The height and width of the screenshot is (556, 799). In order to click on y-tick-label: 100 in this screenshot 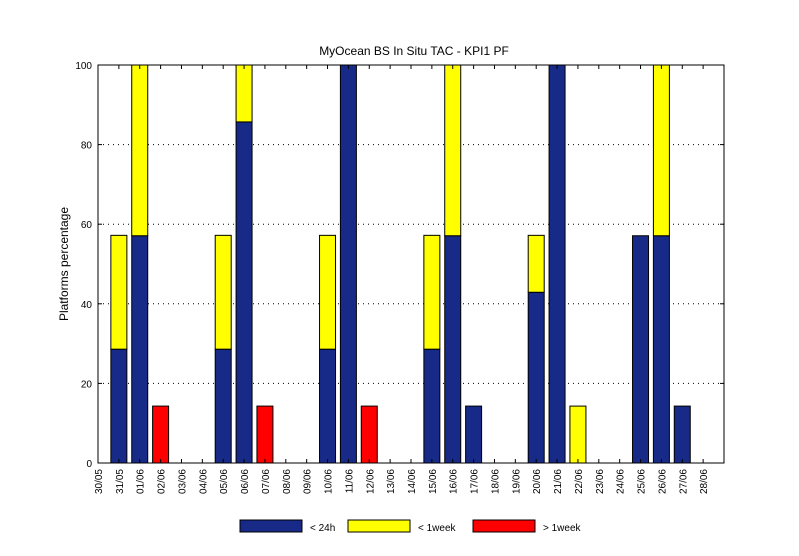, I will do `click(83, 66)`.